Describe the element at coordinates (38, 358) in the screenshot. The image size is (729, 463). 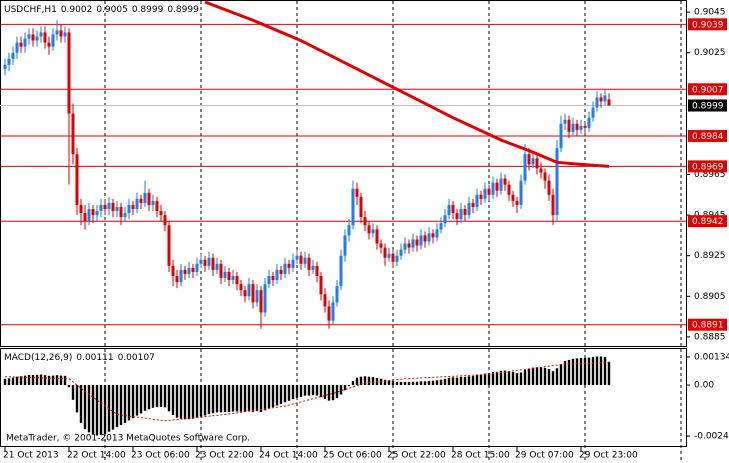
I see `indicator-name: MACD(12,26,9)` at that location.